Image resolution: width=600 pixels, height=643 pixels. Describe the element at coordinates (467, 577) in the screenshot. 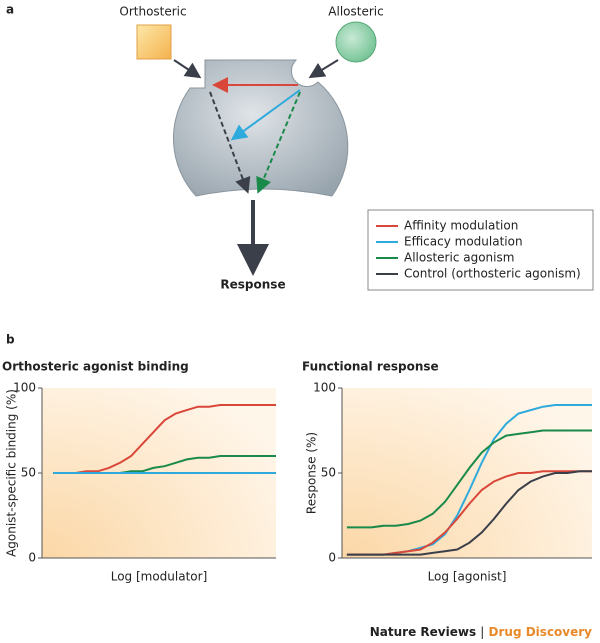

I see `x-axis-label: Log [agonist]` at that location.